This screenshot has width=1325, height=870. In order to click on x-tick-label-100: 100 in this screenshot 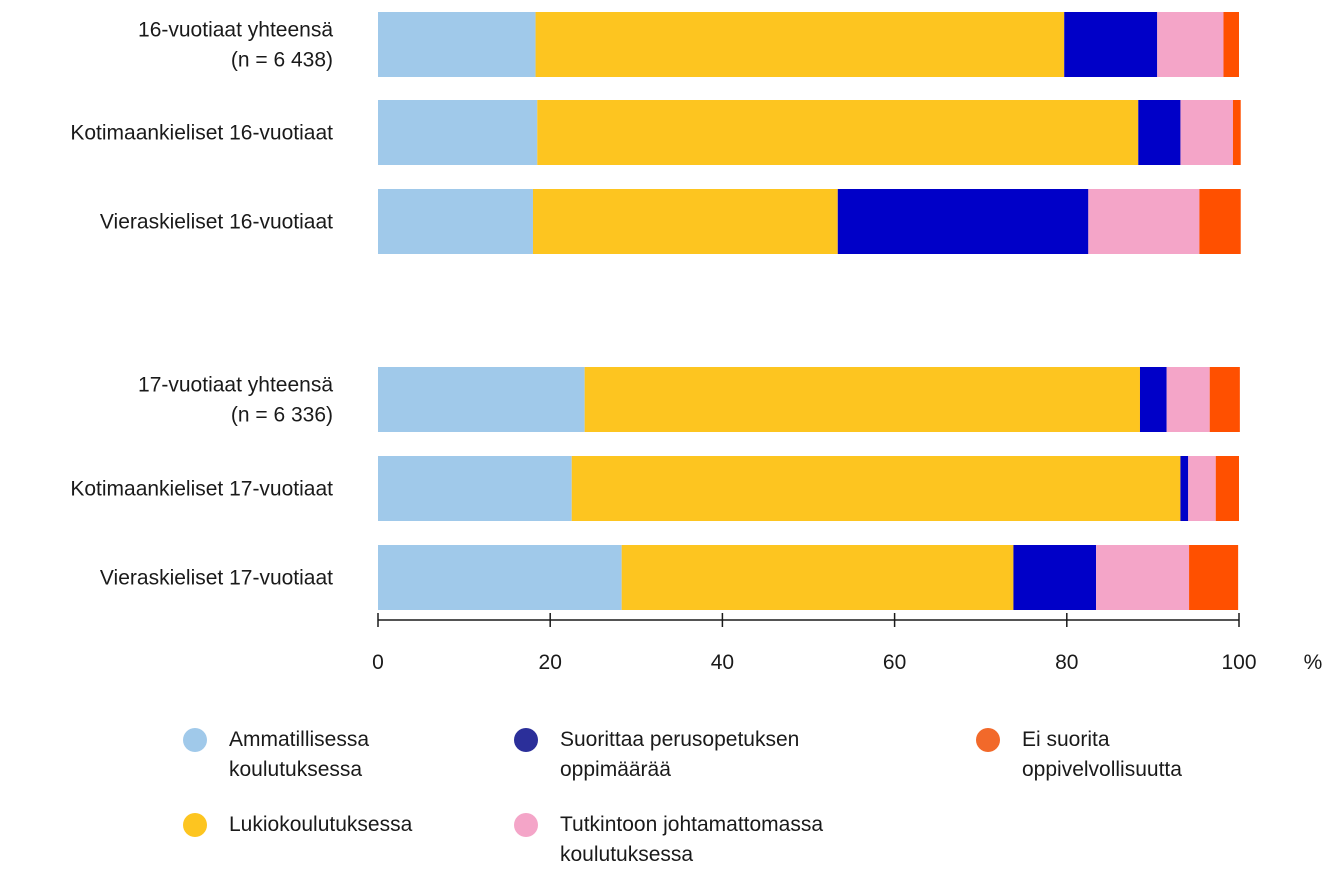, I will do `click(1238, 662)`.